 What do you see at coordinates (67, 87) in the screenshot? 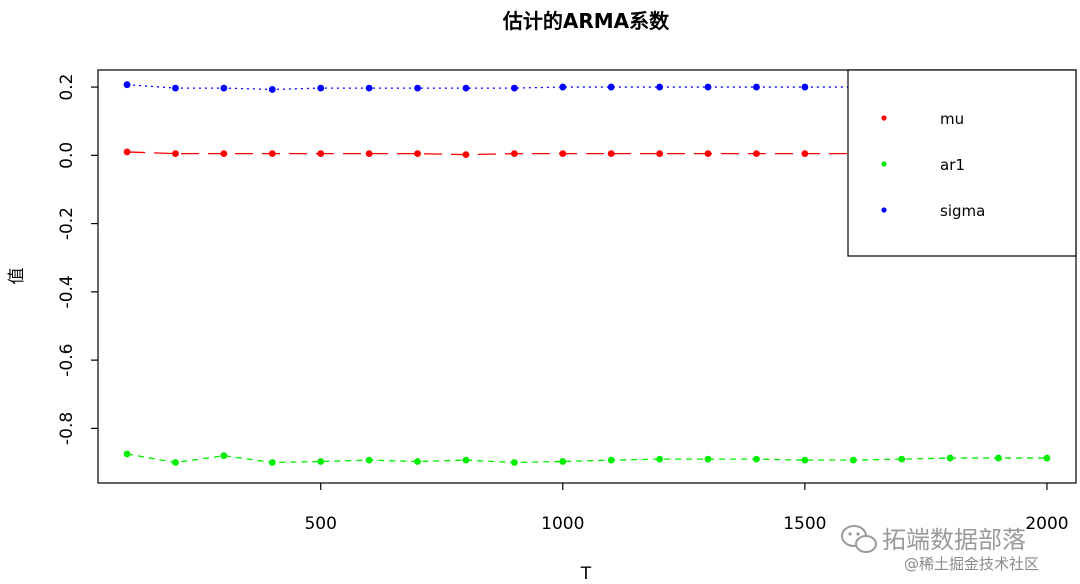
I see `y-tick-label: 0.2` at bounding box center [67, 87].